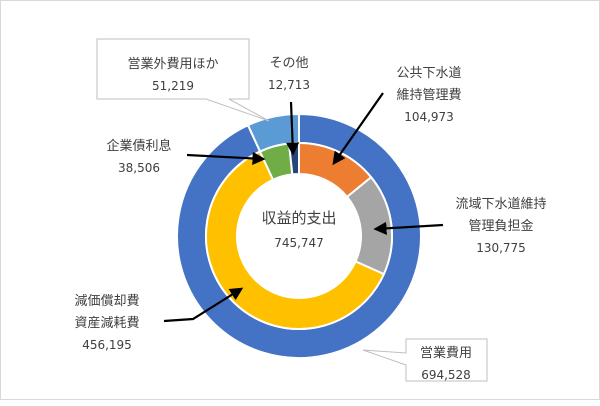 The width and height of the screenshot is (600, 406). What do you see at coordinates (172, 64) in the screenshot?
I see `label-nonoperating-name: 営業外費用ほか` at bounding box center [172, 64].